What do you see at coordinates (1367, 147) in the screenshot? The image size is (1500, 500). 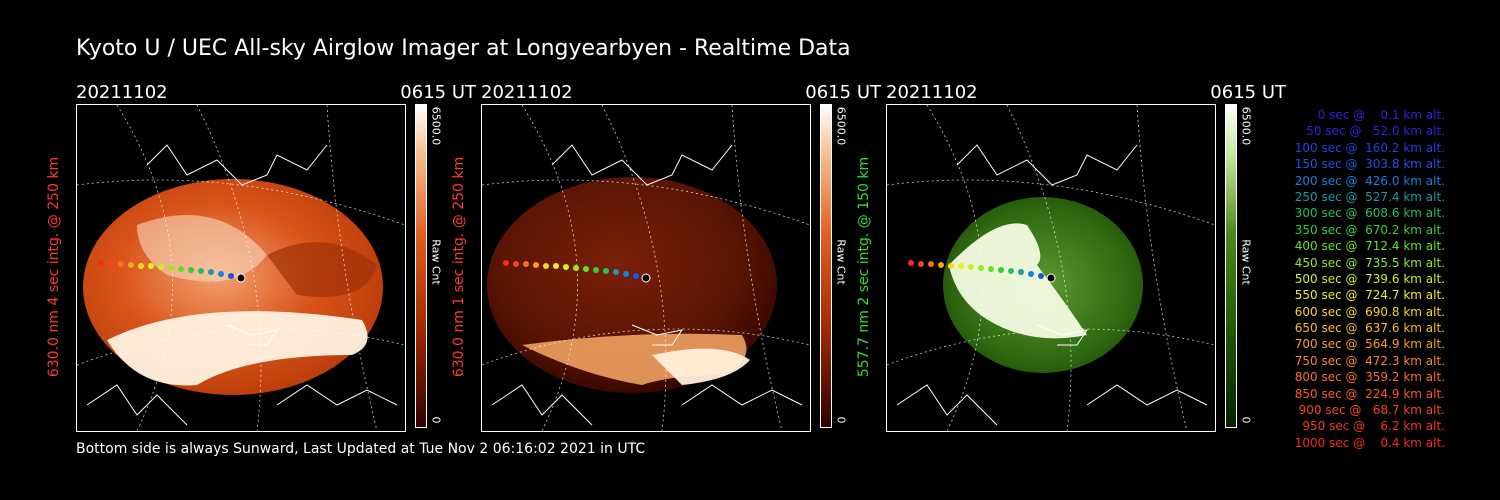 I see `legend-row: 100 sec @ 160.2 km alt.` at bounding box center [1367, 147].